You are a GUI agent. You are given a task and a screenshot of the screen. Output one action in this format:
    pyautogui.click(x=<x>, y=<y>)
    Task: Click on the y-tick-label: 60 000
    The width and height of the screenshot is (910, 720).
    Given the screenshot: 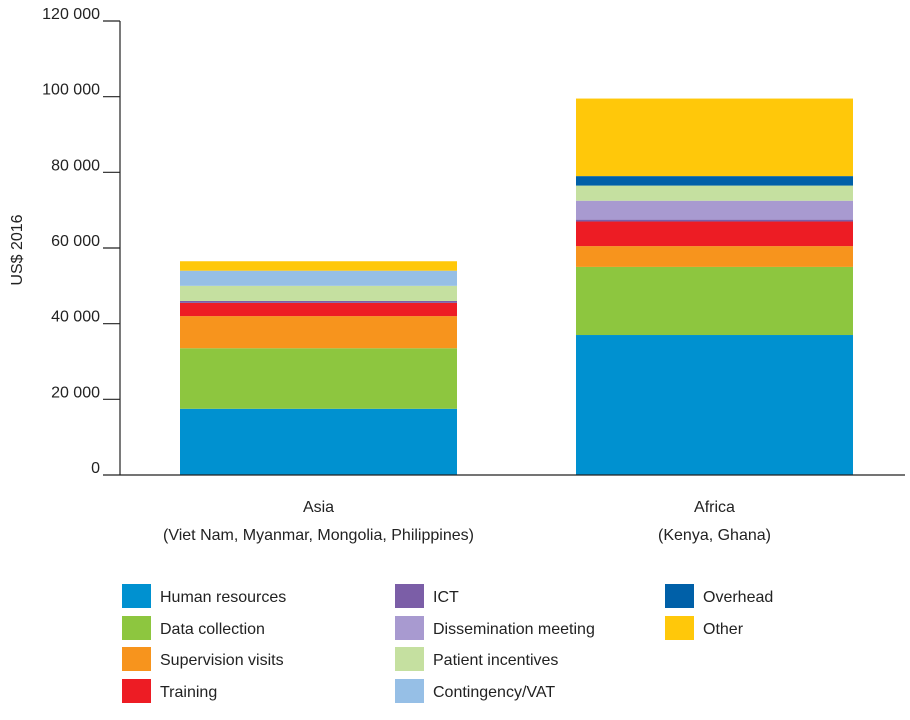 What is the action you would take?
    pyautogui.click(x=75, y=241)
    